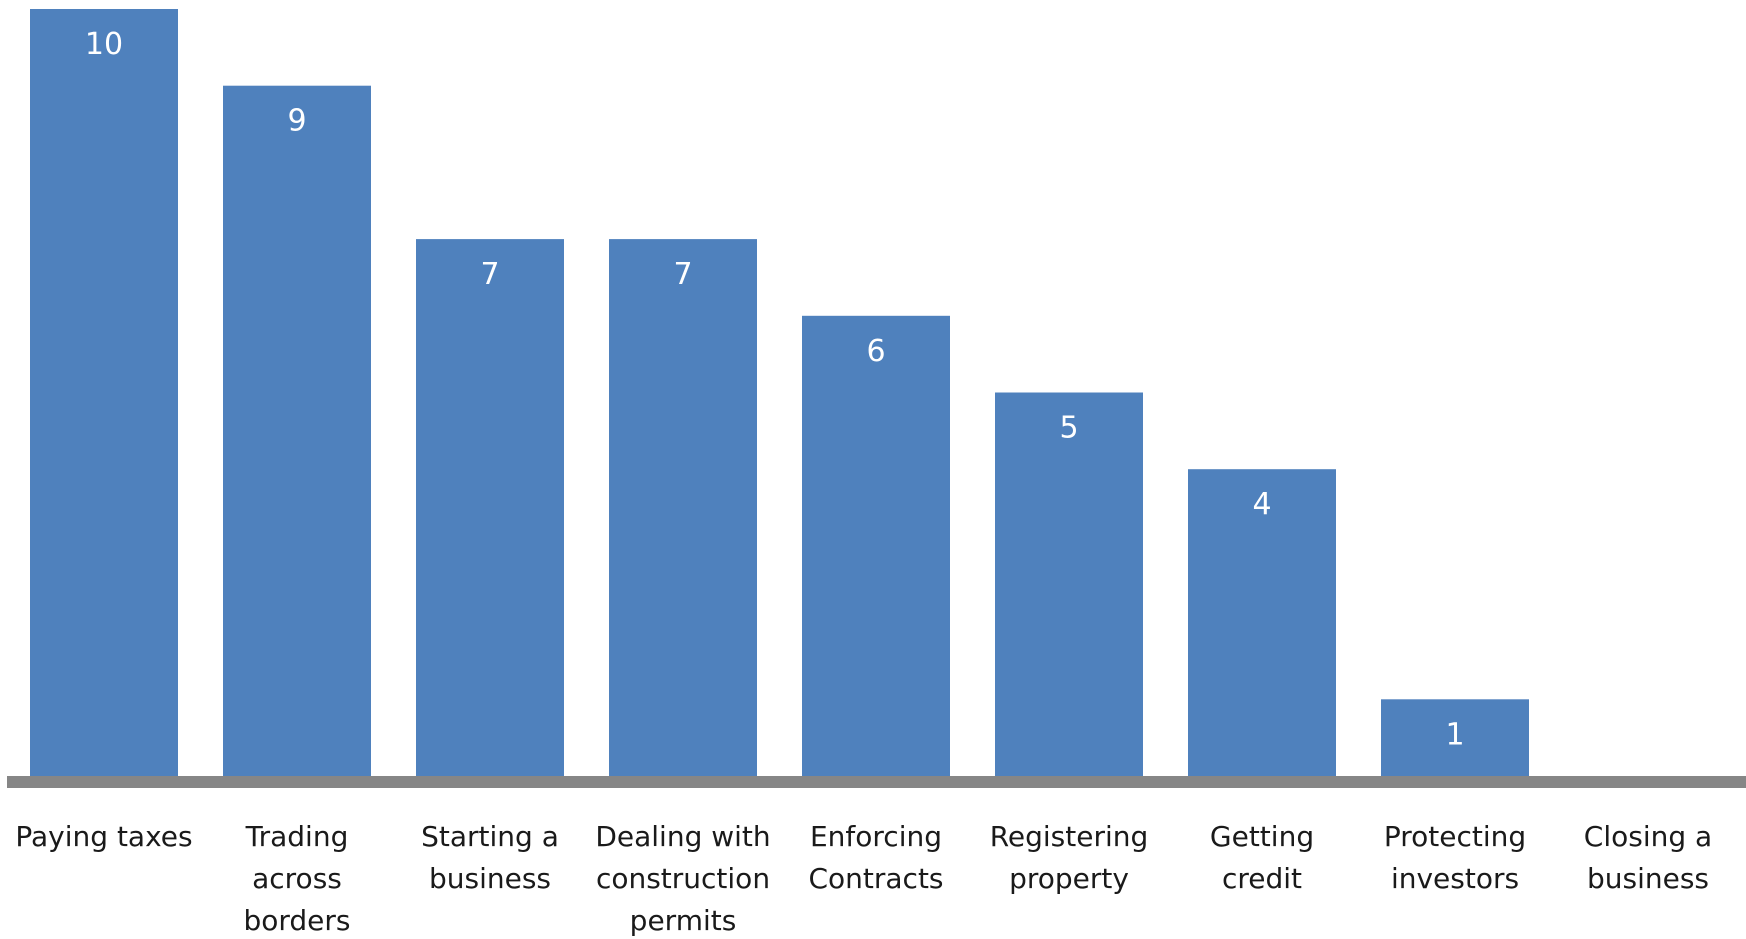 Image resolution: width=1746 pixels, height=939 pixels. I want to click on category-label-line: Closing a, so click(1648, 836).